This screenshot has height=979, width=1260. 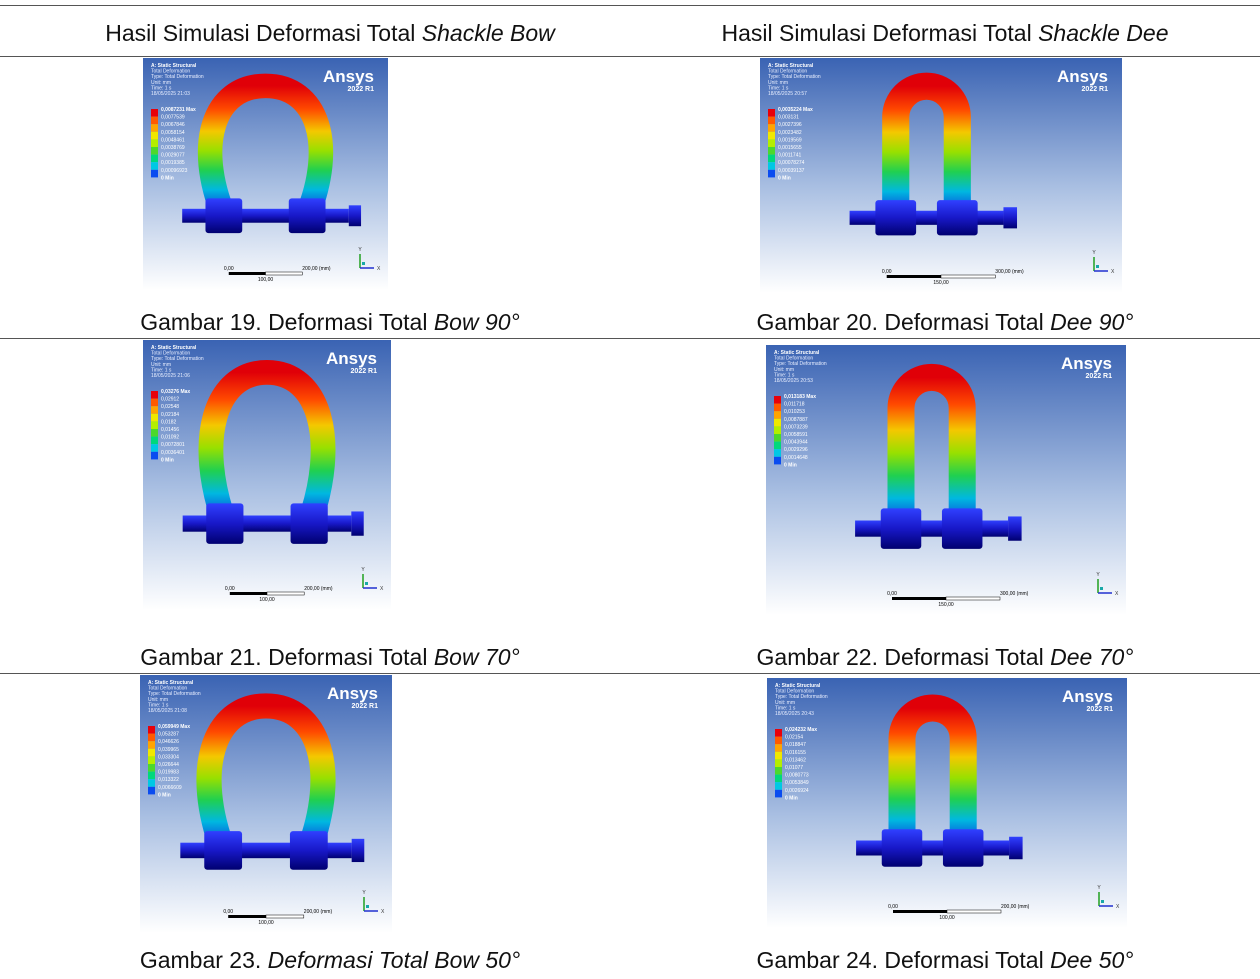 What do you see at coordinates (1092, 322) in the screenshot?
I see `caption-italic: Dee 90°` at bounding box center [1092, 322].